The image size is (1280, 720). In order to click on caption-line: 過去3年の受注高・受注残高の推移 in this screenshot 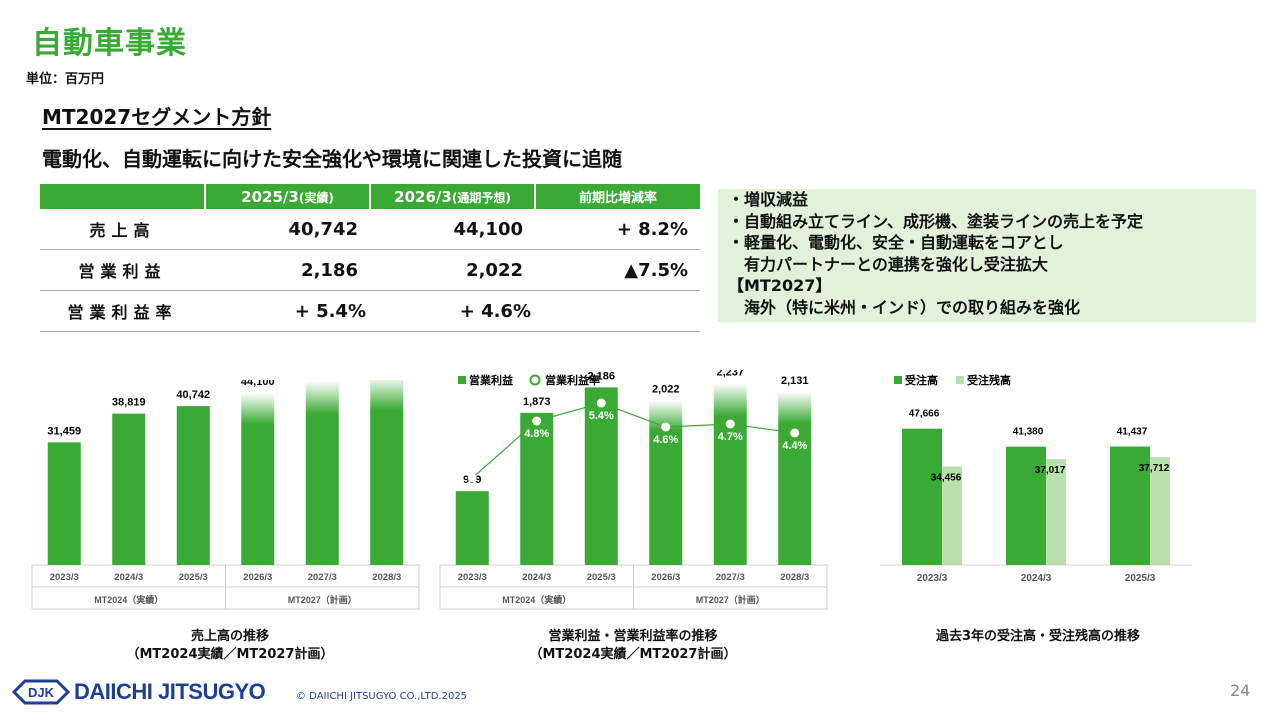, I will do `click(1038, 636)`.